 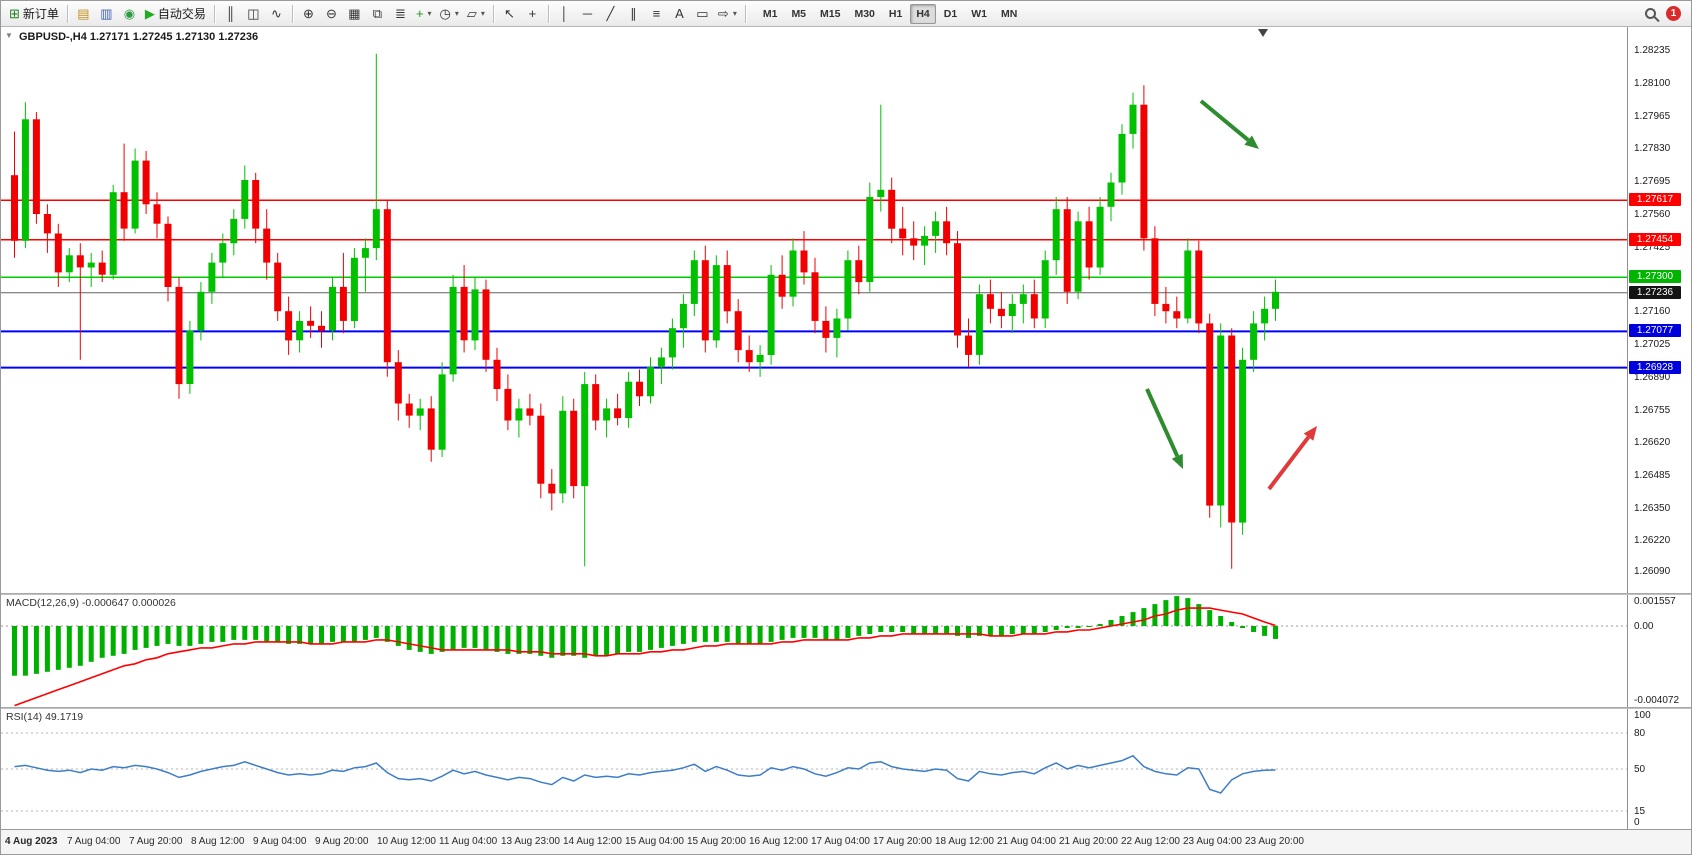 What do you see at coordinates (331, 14) in the screenshot?
I see `zoom-out-button: ⊖` at bounding box center [331, 14].